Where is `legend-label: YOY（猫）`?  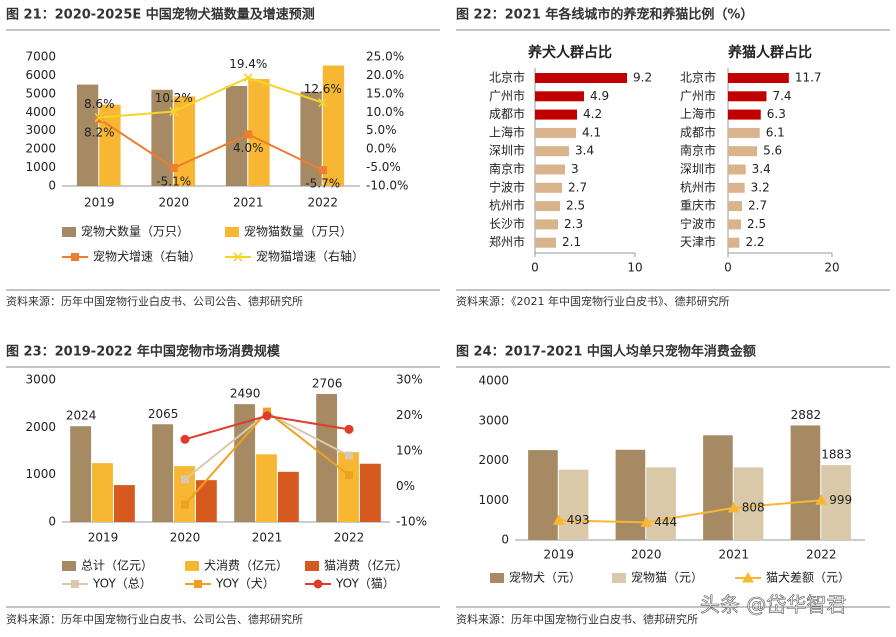 legend-label: YOY（猫） is located at coordinates (365, 584).